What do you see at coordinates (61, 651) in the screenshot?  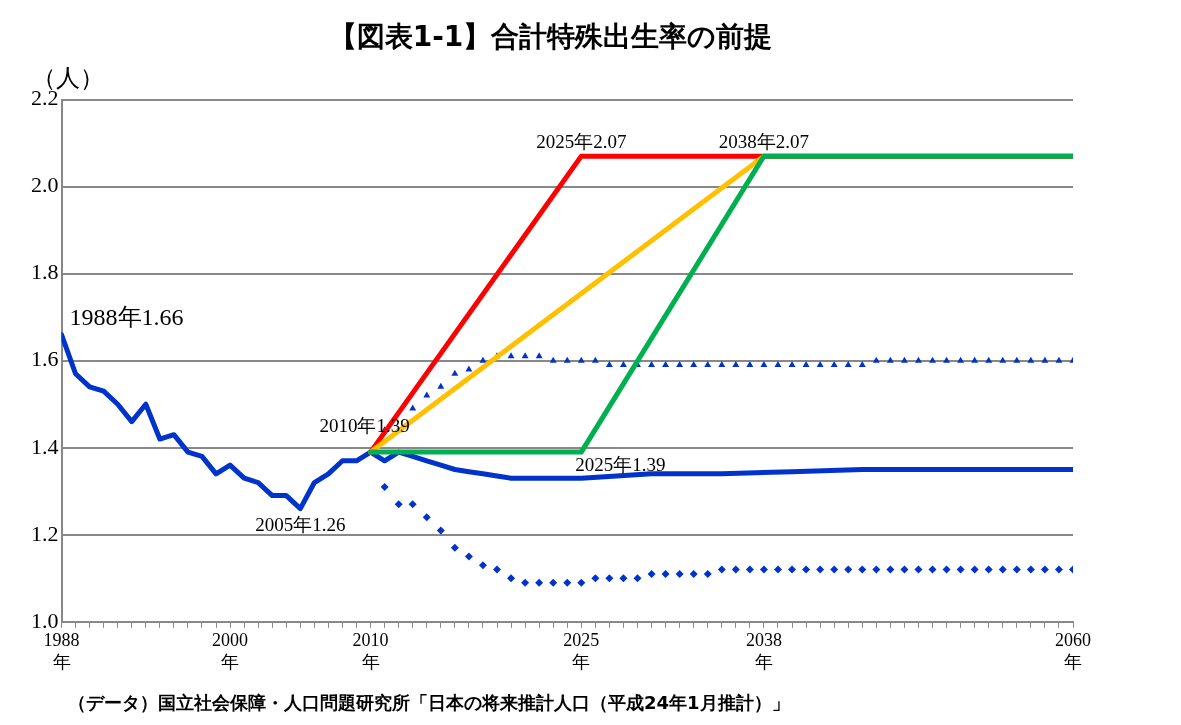 I see `x-tick-label: 1988年` at bounding box center [61, 651].